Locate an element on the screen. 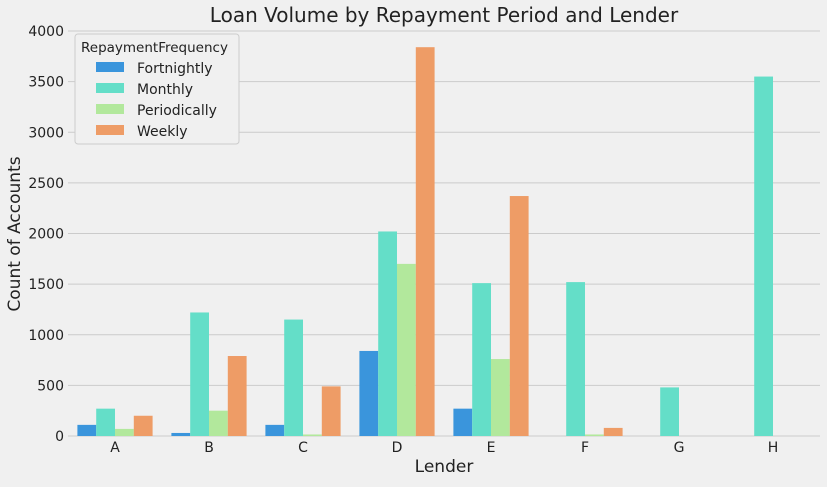  x-tick-label: B is located at coordinates (209, 448).